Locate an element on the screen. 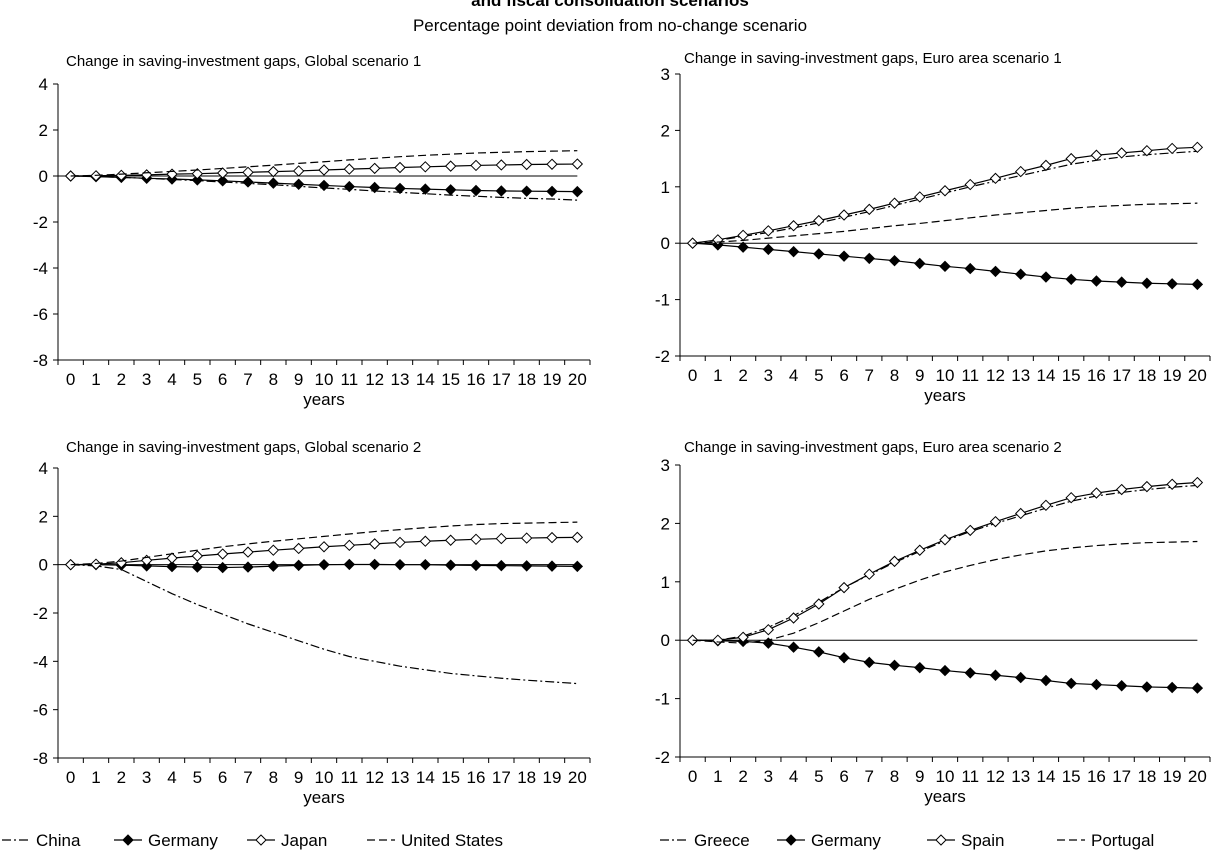 The height and width of the screenshot is (857, 1221). x-tick-label: 19 is located at coordinates (1172, 375).